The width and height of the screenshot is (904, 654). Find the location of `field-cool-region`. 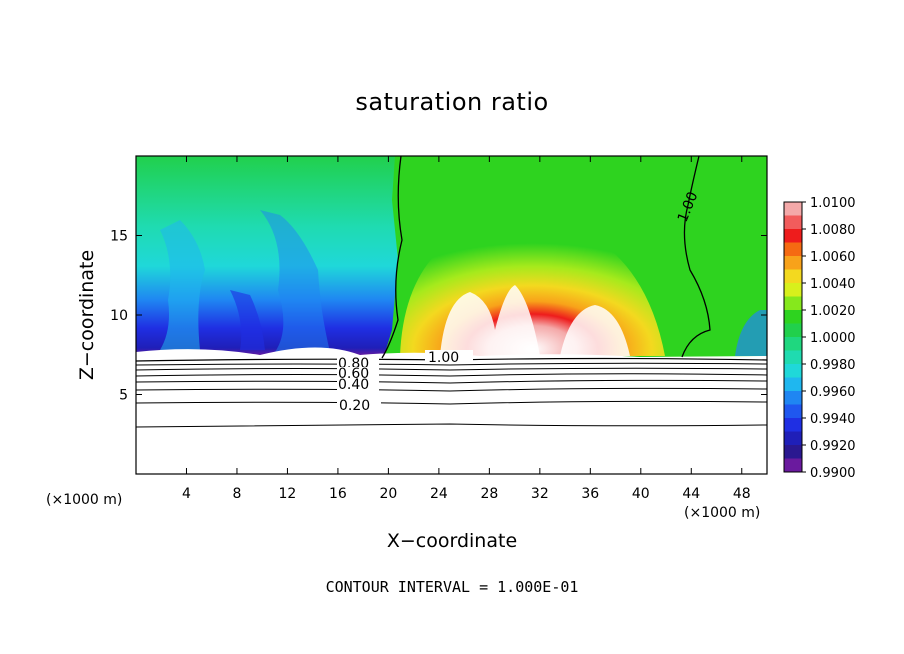

field-cool-region is located at coordinates (267, 256).